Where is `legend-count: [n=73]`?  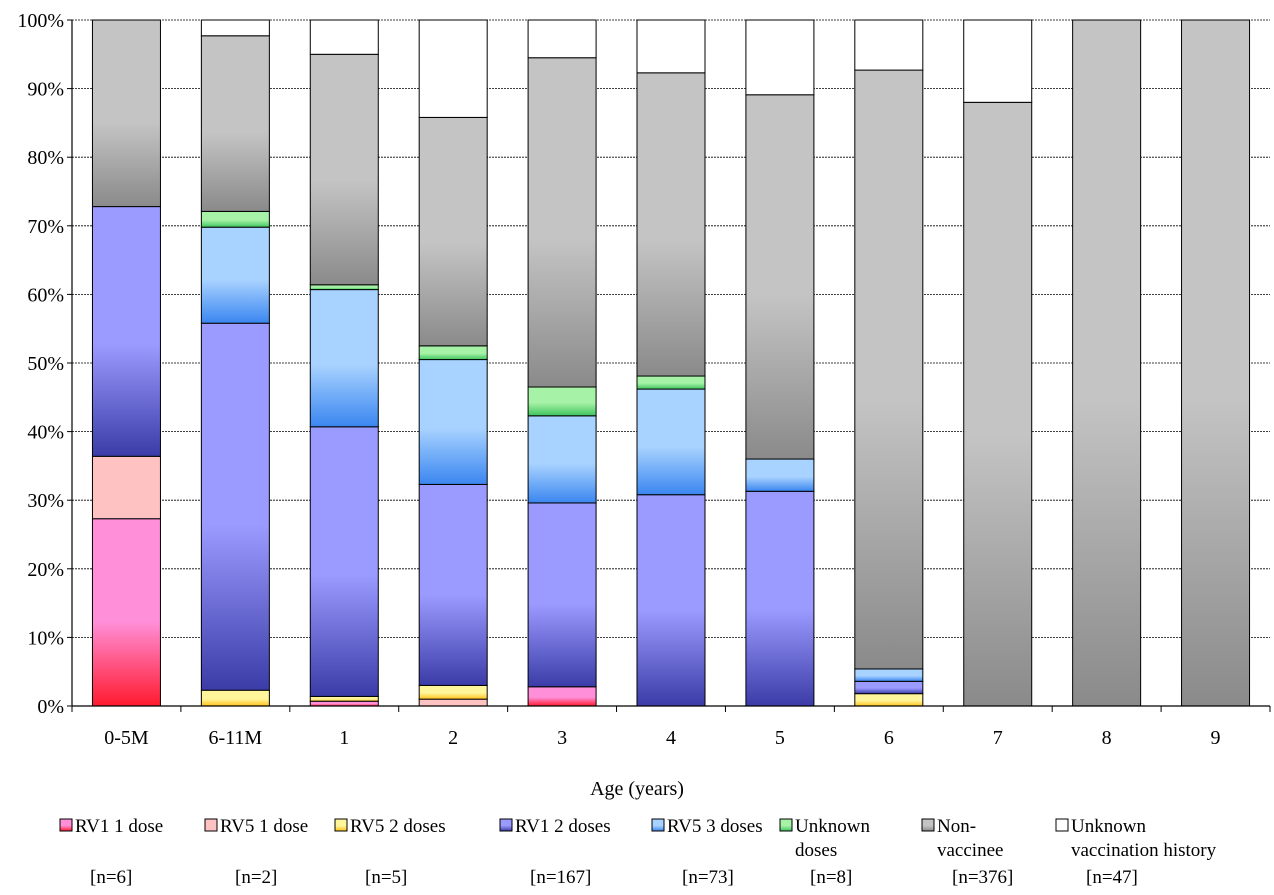
legend-count: [n=73] is located at coordinates (708, 877).